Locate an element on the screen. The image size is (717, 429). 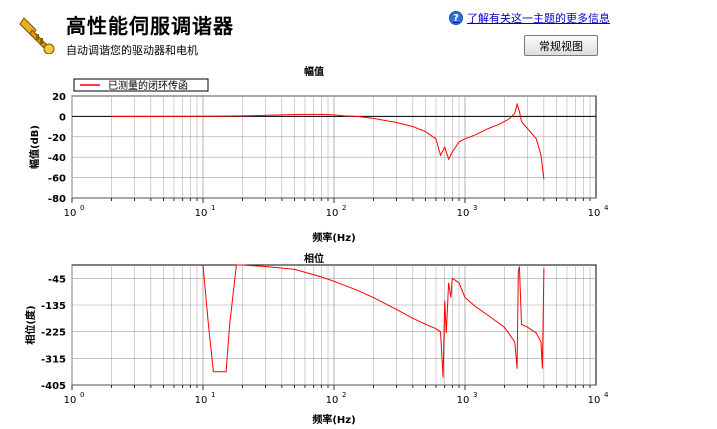
legend-label: 已测量的闭环传函 is located at coordinates (148, 85).